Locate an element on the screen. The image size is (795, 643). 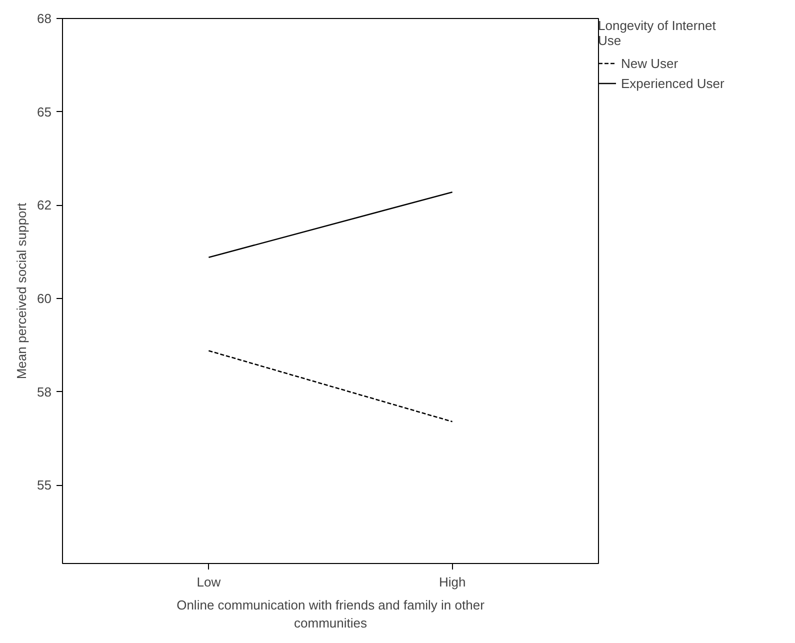
legend-title: Longevity of Internet Use is located at coordinates (657, 33).